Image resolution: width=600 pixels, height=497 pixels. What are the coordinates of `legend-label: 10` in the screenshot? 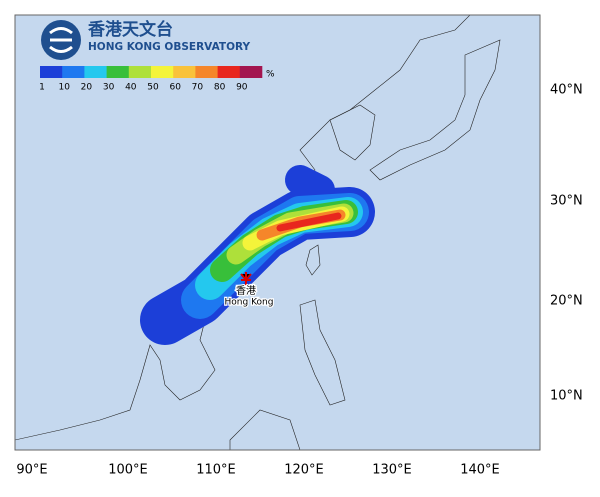 It's located at (64, 88).